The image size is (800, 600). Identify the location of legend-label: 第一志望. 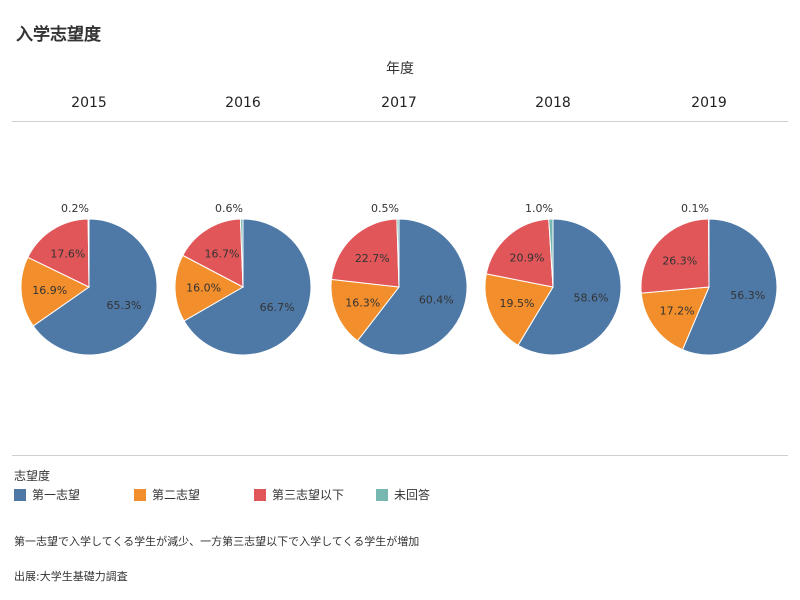
(56, 495).